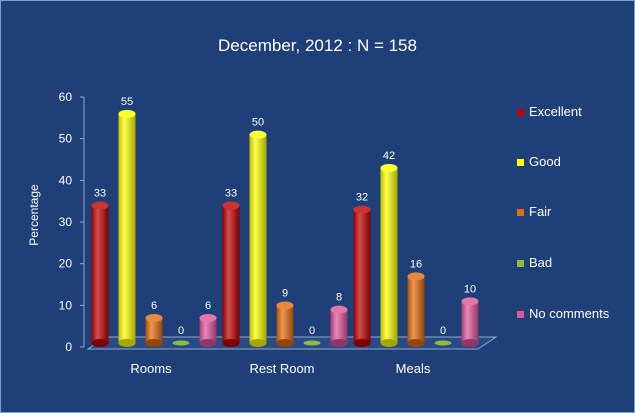 The image size is (635, 413). I want to click on legend-label: Bad, so click(541, 262).